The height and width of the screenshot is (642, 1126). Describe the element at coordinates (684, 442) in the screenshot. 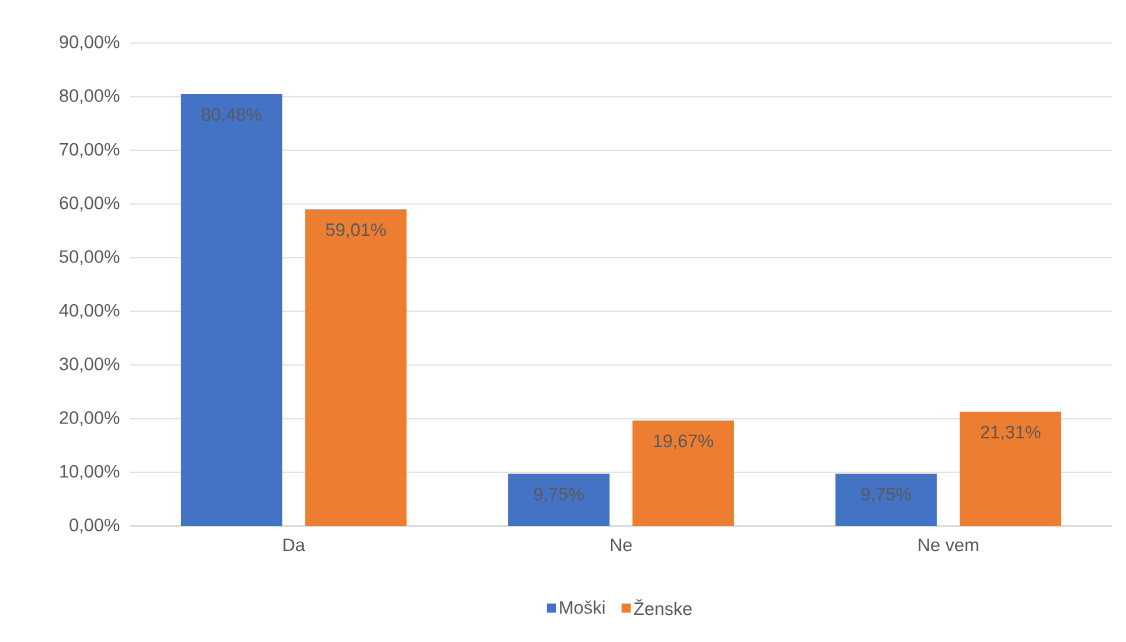

I see `data-label: 19,67%` at that location.